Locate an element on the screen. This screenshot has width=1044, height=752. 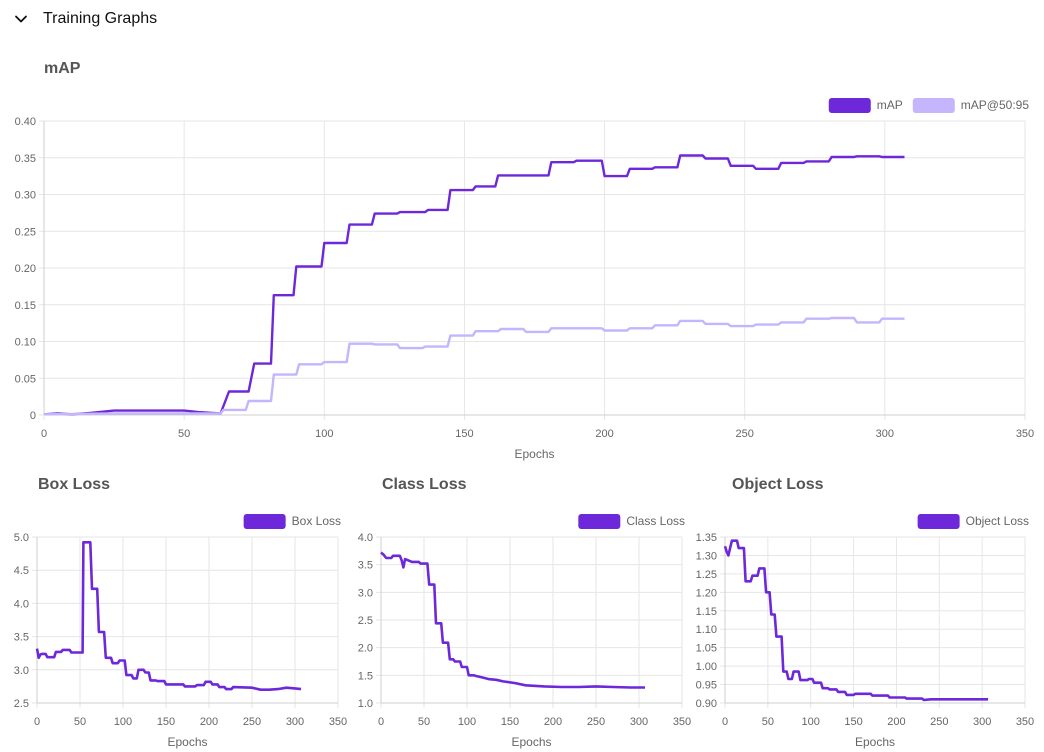
y-tick-label: 1.10 is located at coordinates (706, 630).